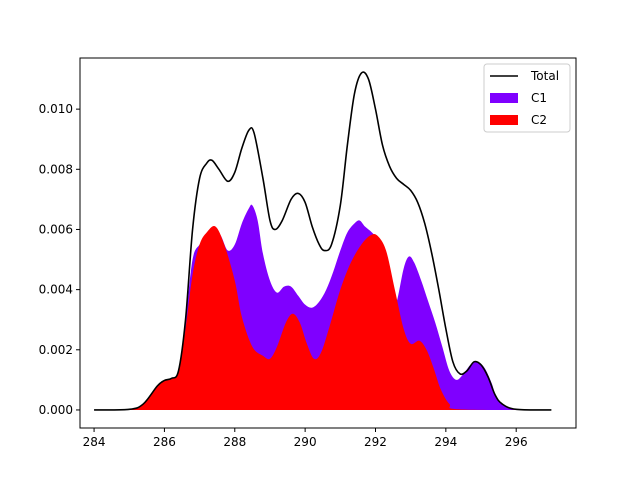 The width and height of the screenshot is (640, 480). I want to click on legend-label-total: Total, so click(544, 76).